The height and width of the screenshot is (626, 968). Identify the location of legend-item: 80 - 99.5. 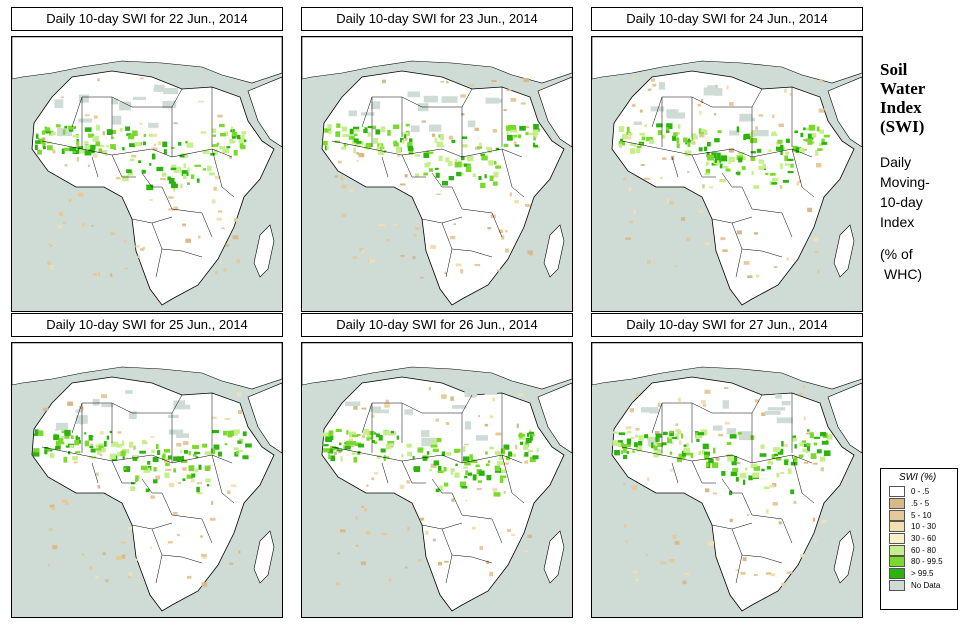
(923, 562).